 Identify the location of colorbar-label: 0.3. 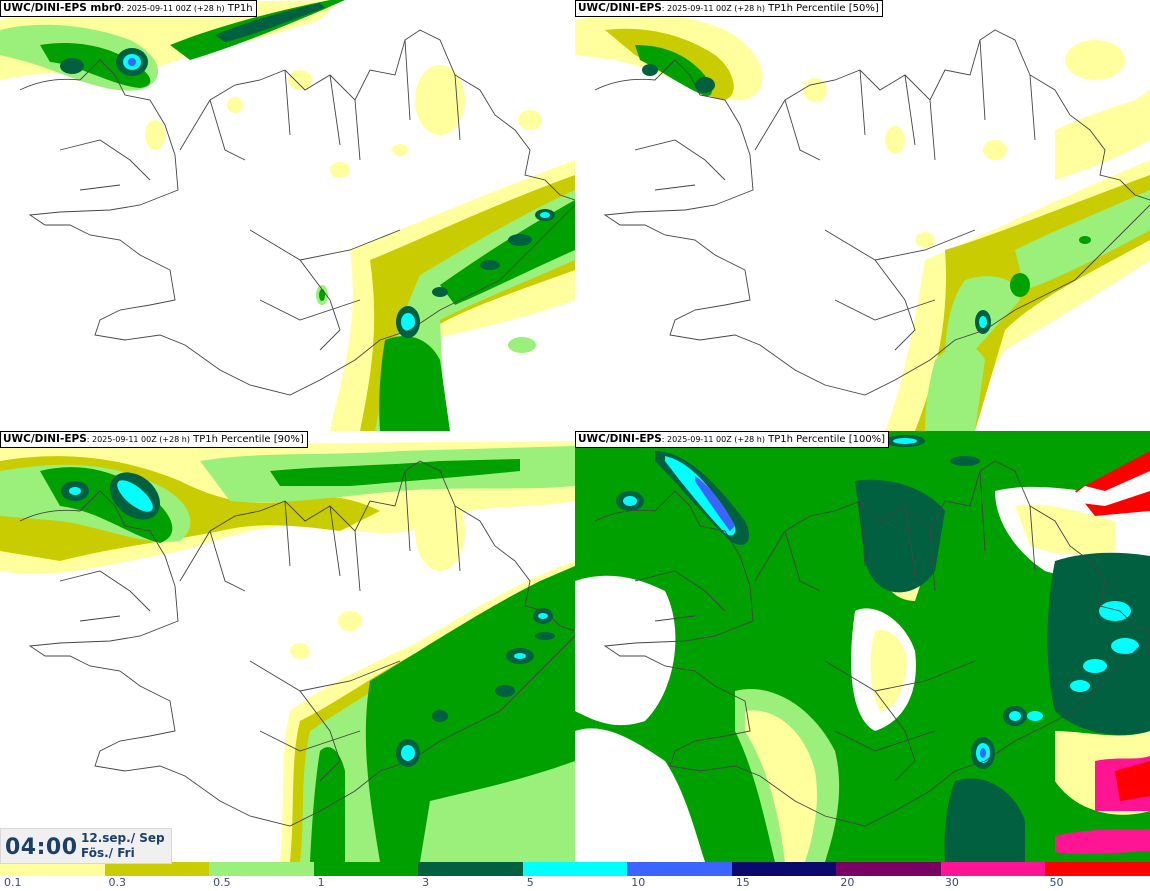
(117, 882).